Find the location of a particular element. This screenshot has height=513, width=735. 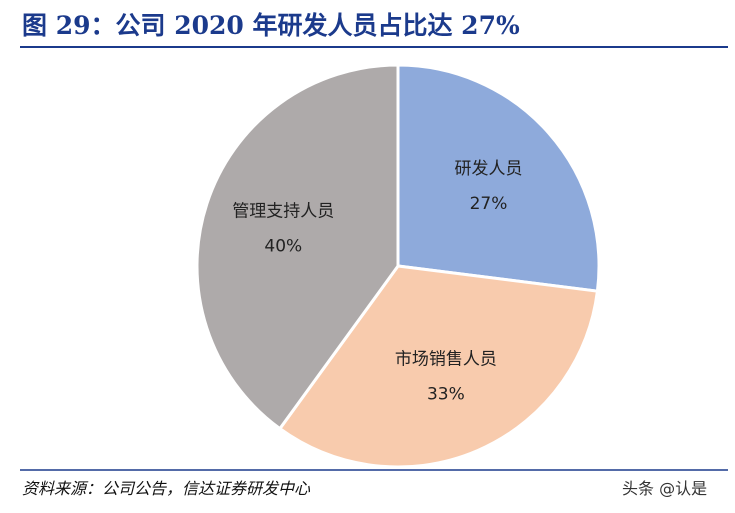

slice-value-label: 27% is located at coordinates (489, 204).